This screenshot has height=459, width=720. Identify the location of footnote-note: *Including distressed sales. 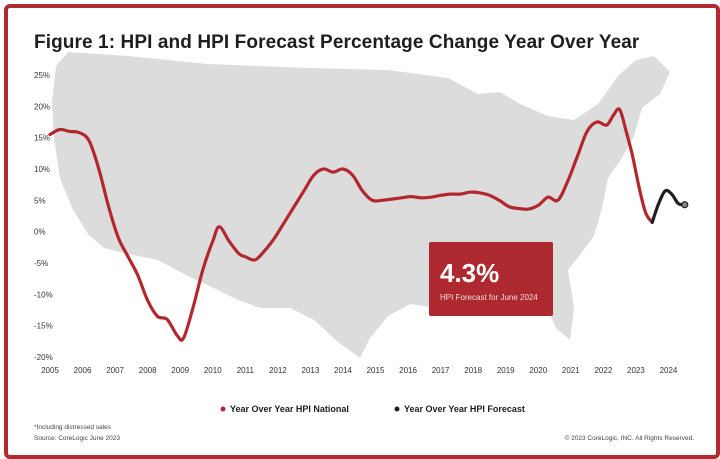
(73, 427).